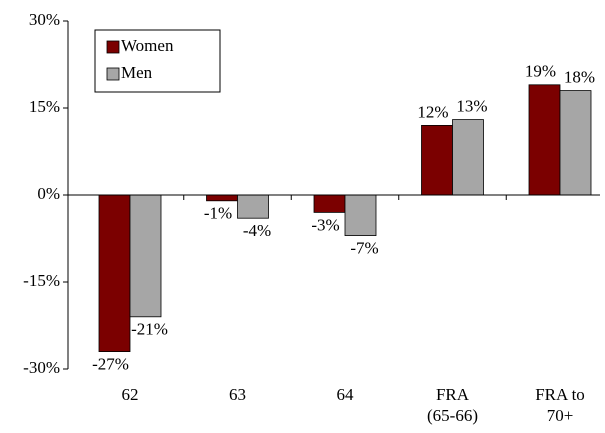 The width and height of the screenshot is (605, 433). Describe the element at coordinates (130, 394) in the screenshot. I see `x-tick-label: 62` at that location.